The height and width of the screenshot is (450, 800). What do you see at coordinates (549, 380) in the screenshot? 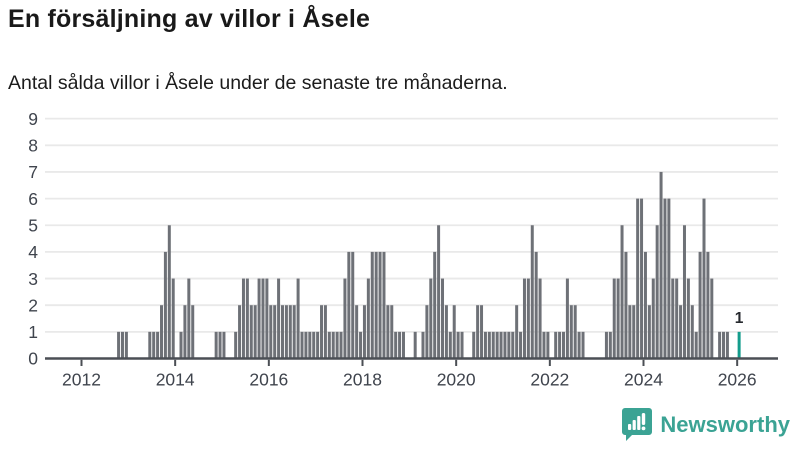
I see `x-axis-label: 2022` at bounding box center [549, 380].